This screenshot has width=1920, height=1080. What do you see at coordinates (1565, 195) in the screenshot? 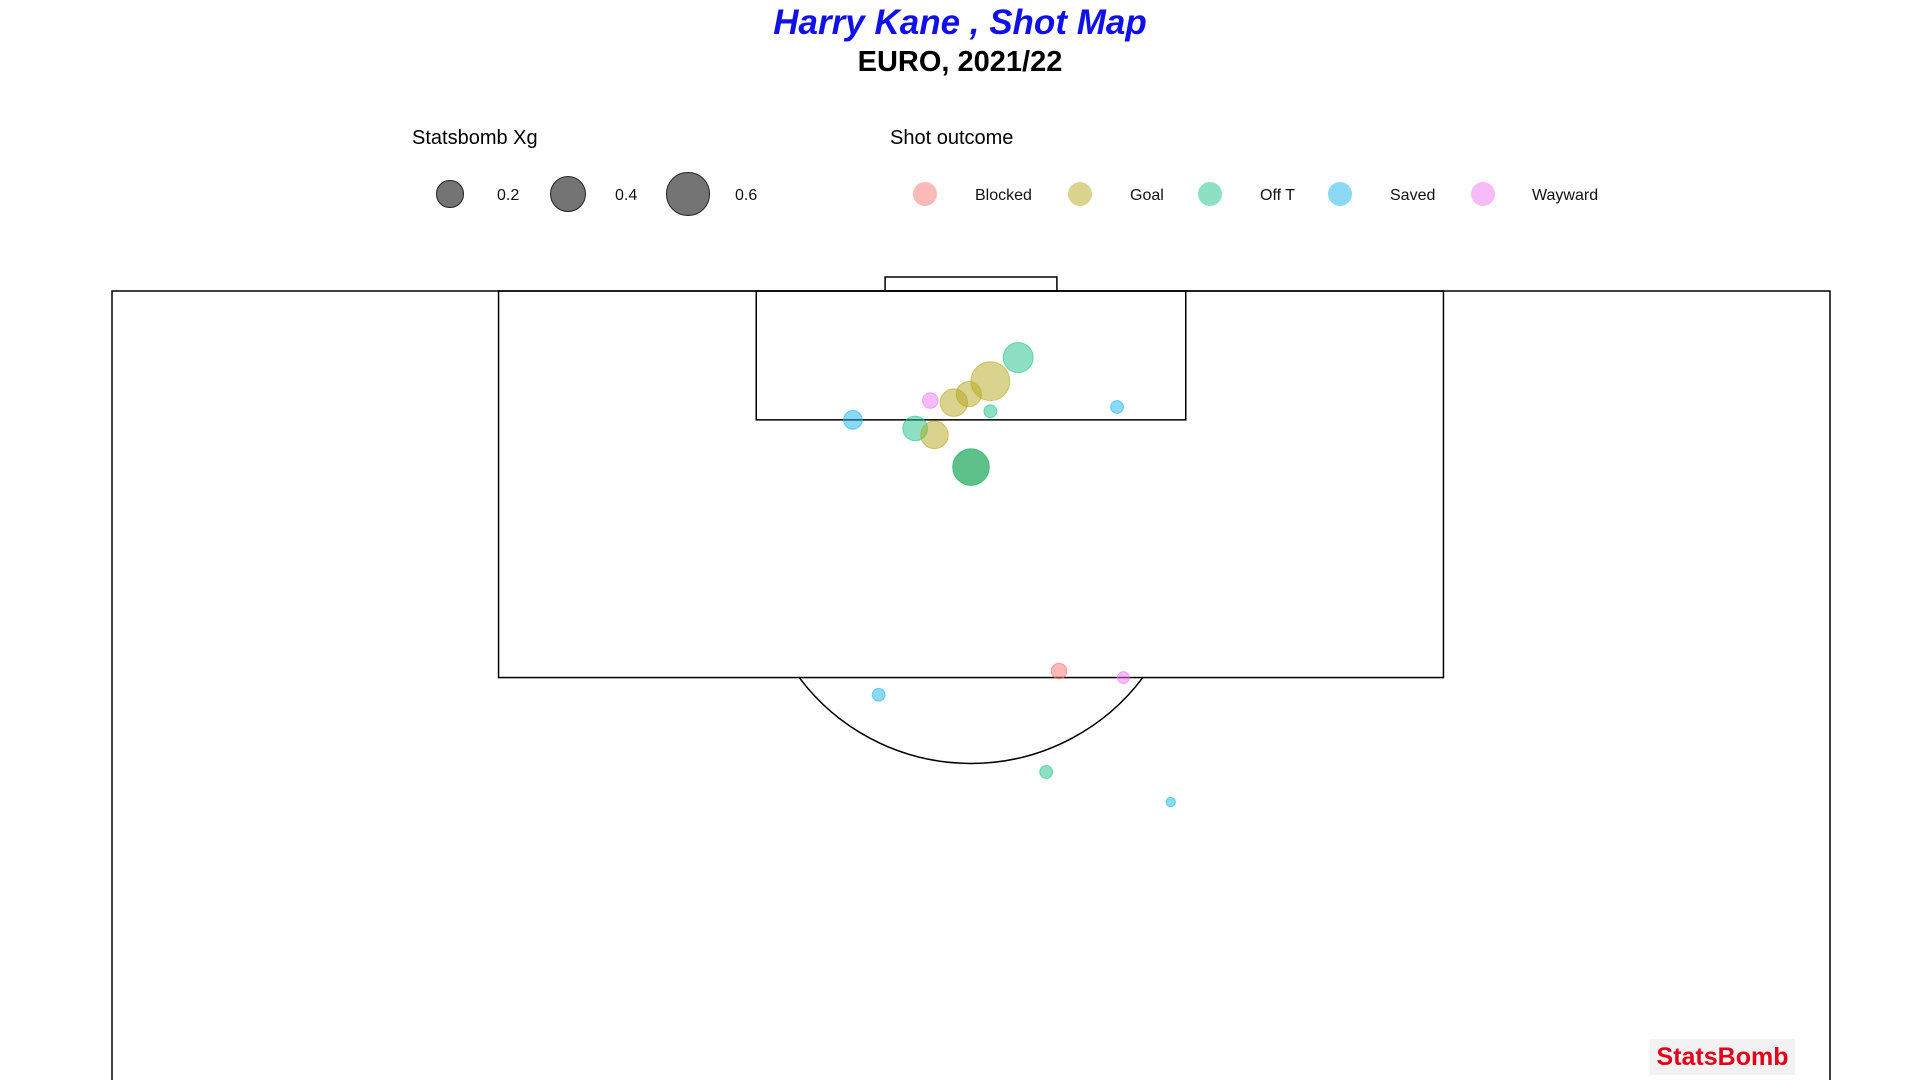
I see `outcome-legend-label: Wayward` at bounding box center [1565, 195].